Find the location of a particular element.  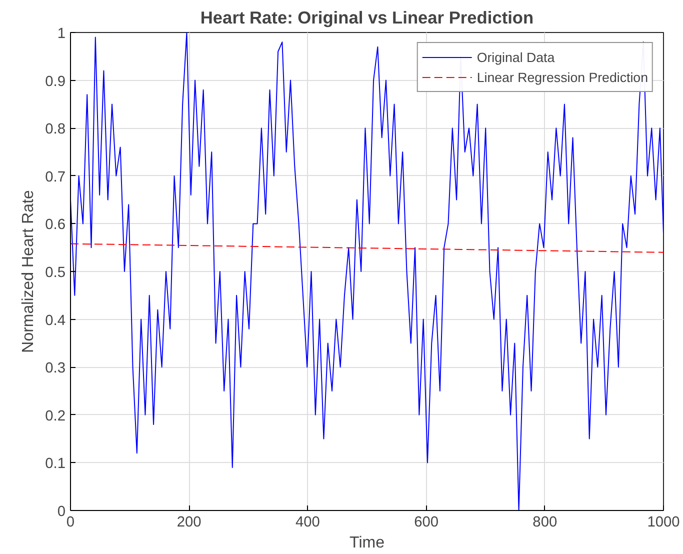

y-tick-label: 0.3 is located at coordinates (55, 368).